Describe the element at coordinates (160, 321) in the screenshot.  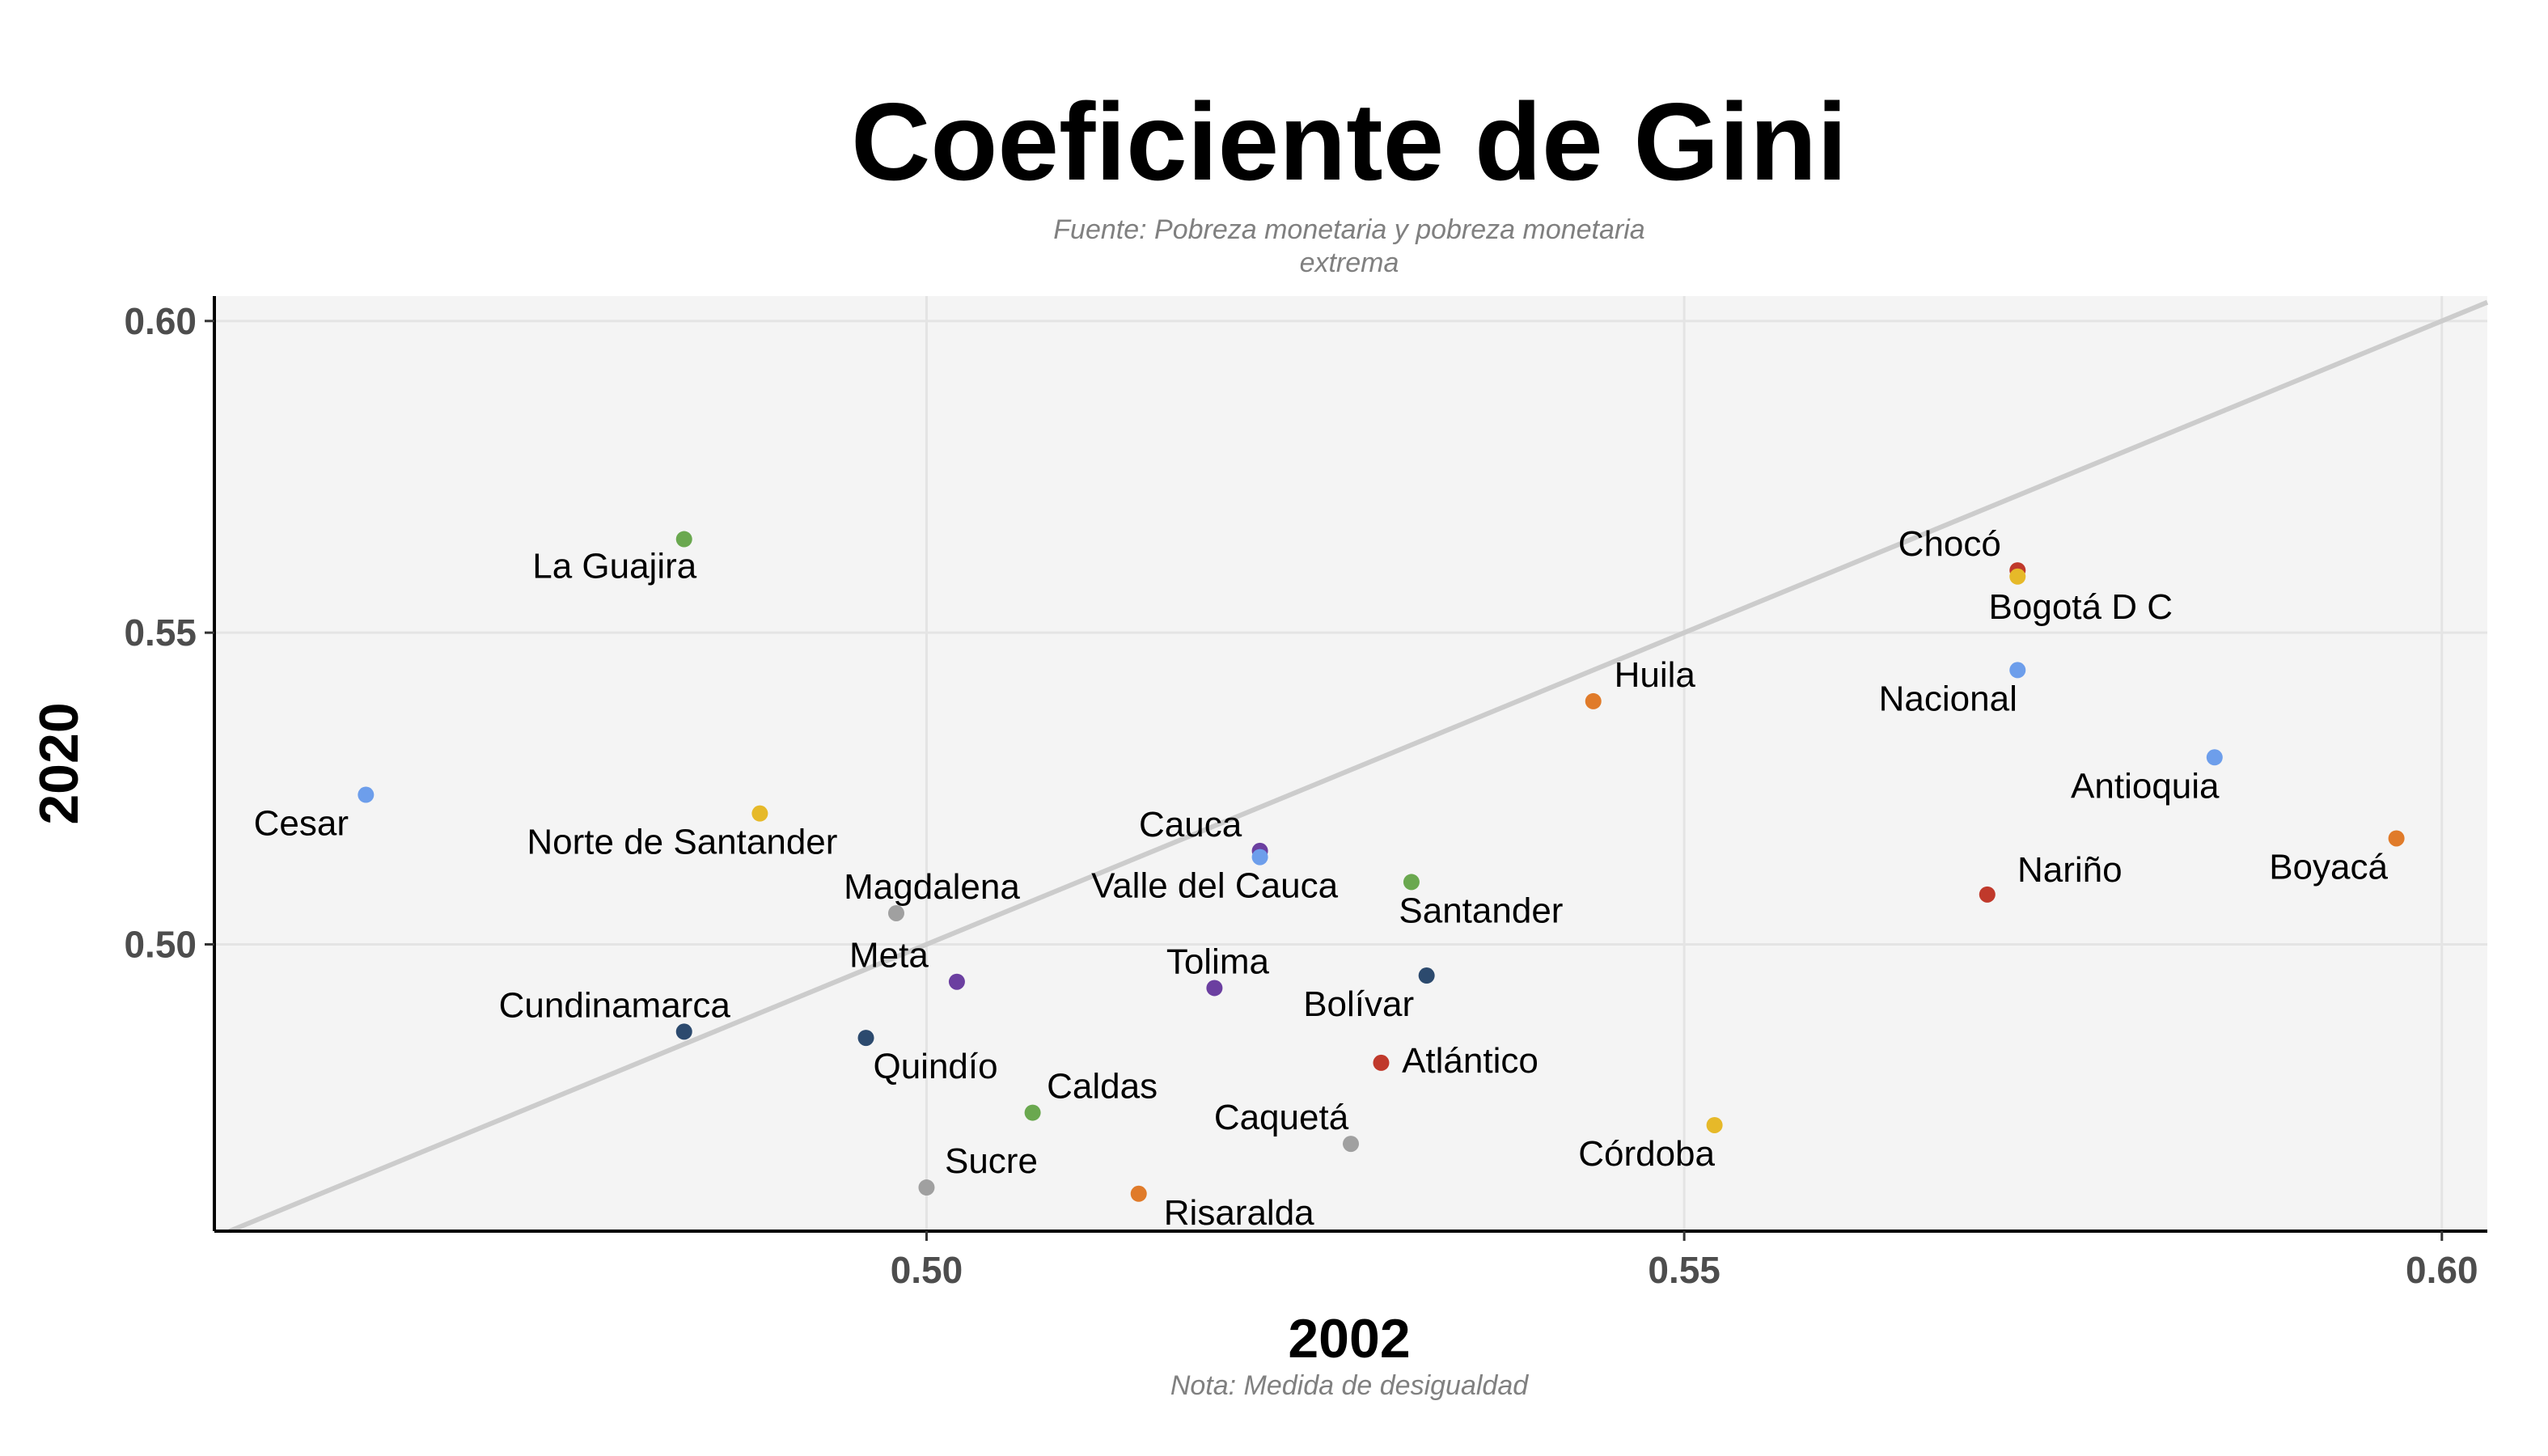
I see `y-tick-label: 0.60` at that location.